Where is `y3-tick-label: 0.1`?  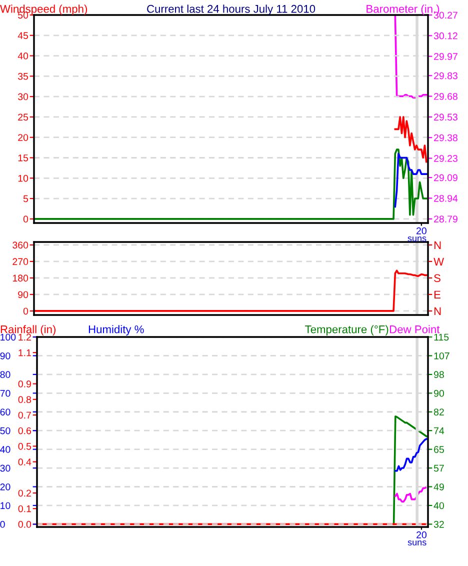
y3-tick-label: 0.1 is located at coordinates (24, 508).